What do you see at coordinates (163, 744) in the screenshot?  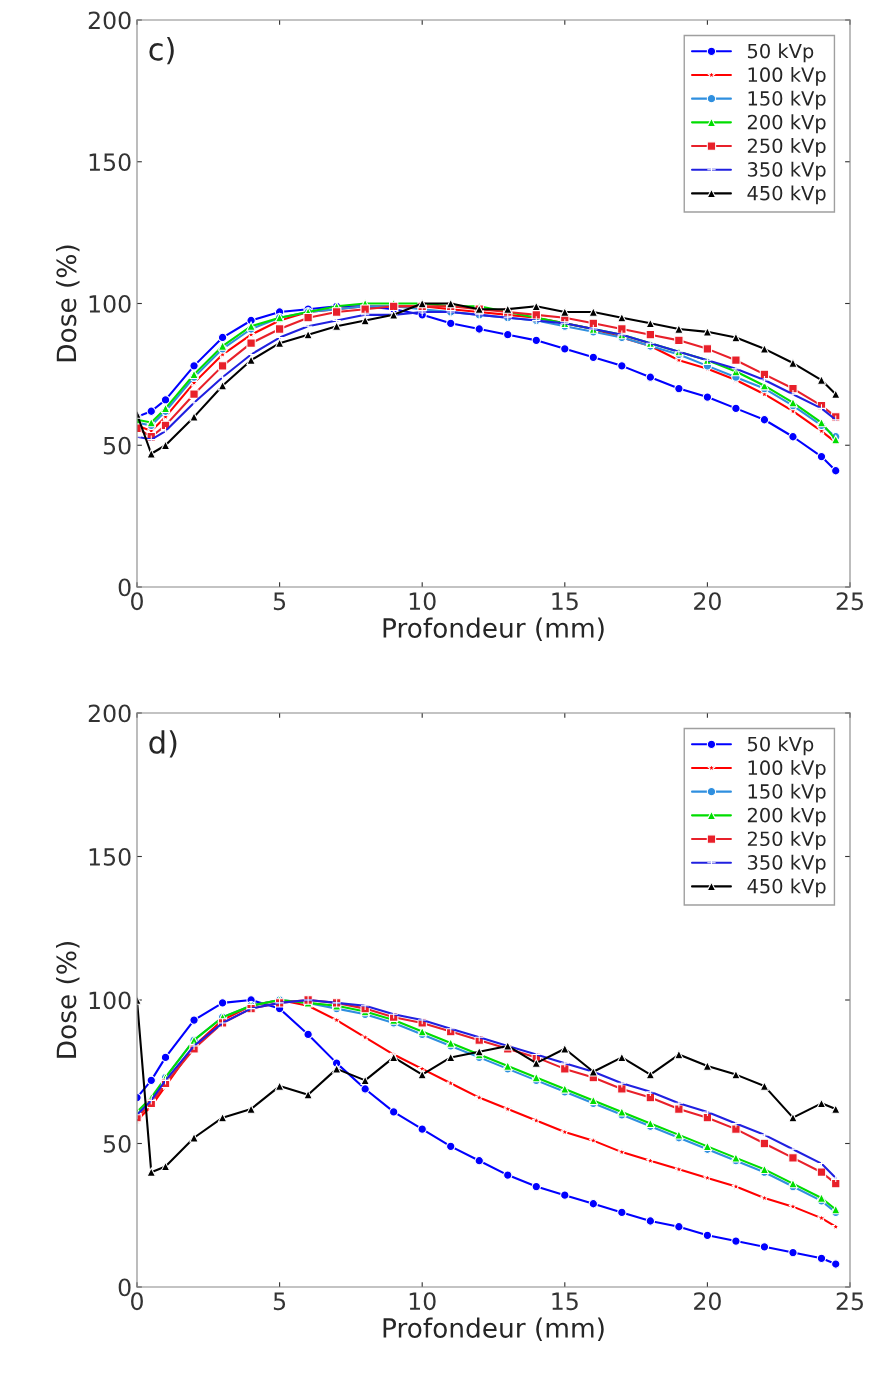 I see `annotation: d)` at bounding box center [163, 744].